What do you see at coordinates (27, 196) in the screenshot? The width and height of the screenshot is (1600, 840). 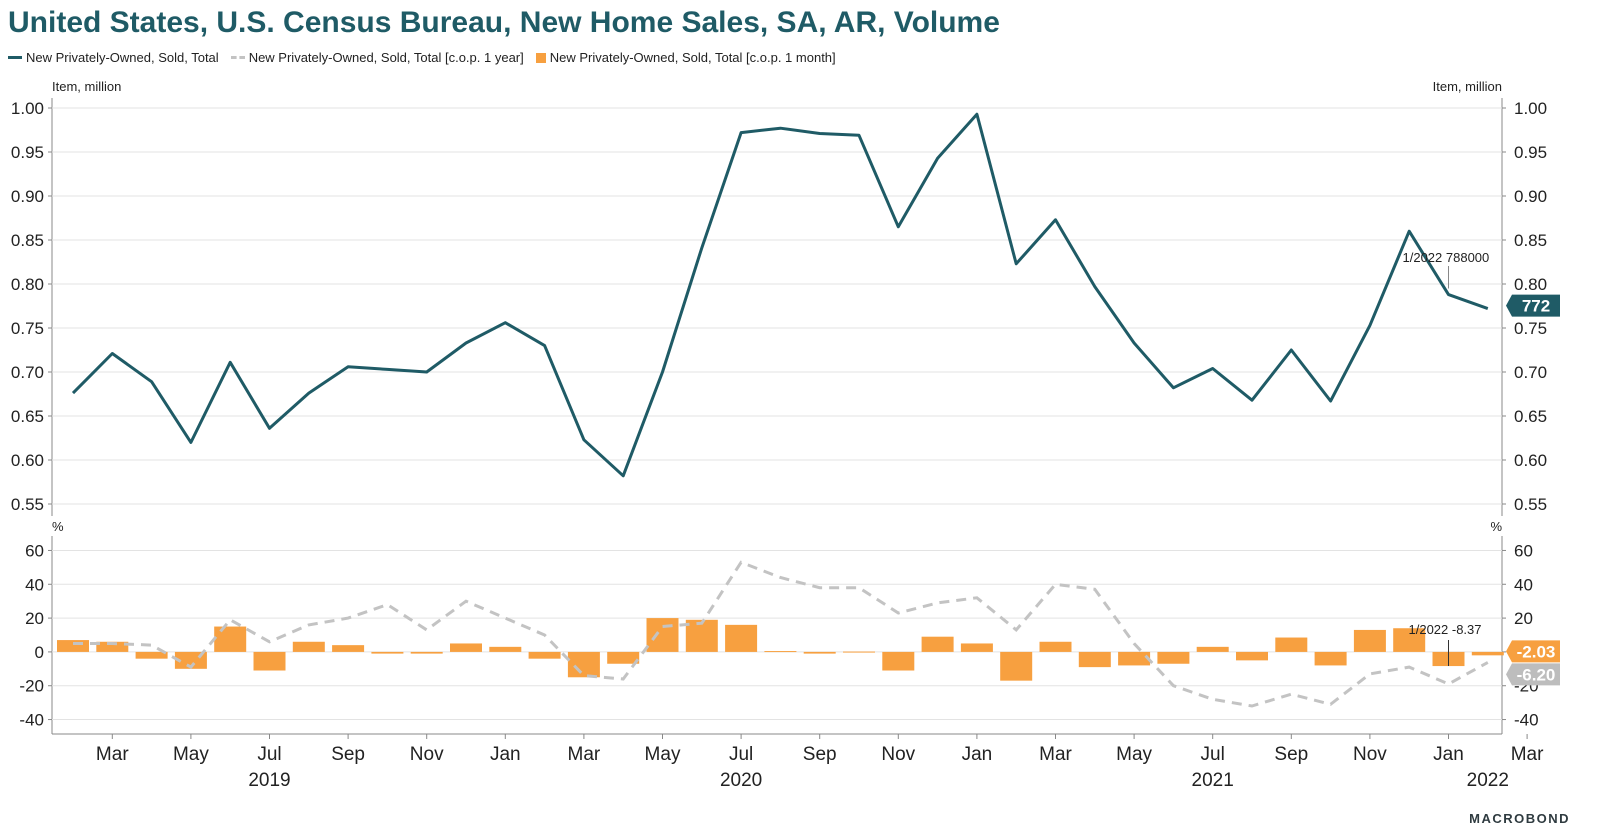 I see `top-ytick-label-left: 0.90` at bounding box center [27, 196].